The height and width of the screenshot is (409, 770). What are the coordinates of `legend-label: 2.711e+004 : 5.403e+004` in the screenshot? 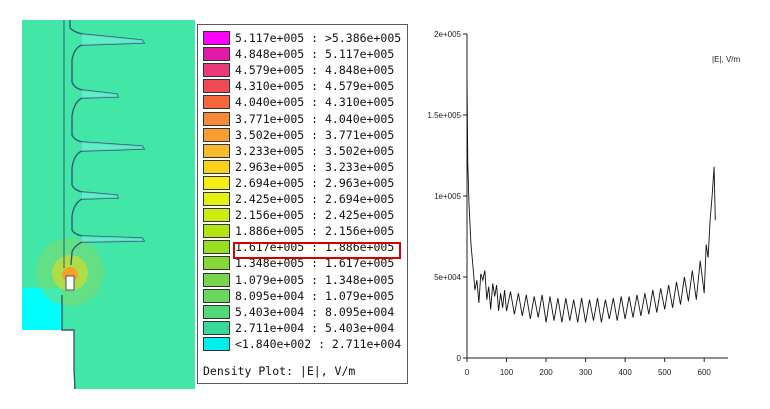 It's located at (315, 327).